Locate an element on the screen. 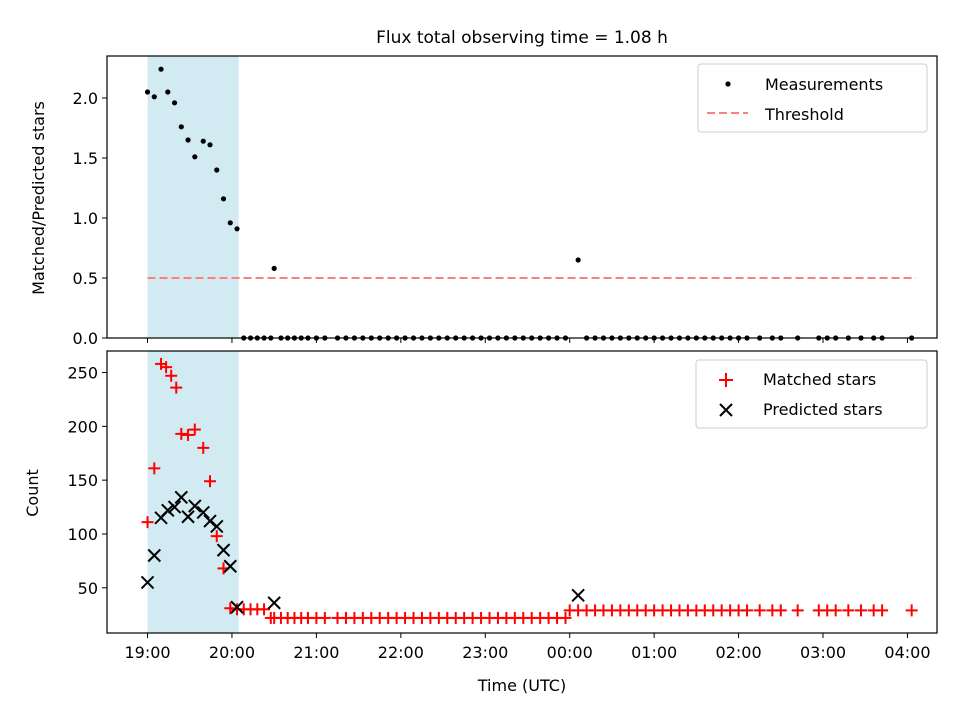  top-y-tick-label: 1.0 is located at coordinates (85, 218).